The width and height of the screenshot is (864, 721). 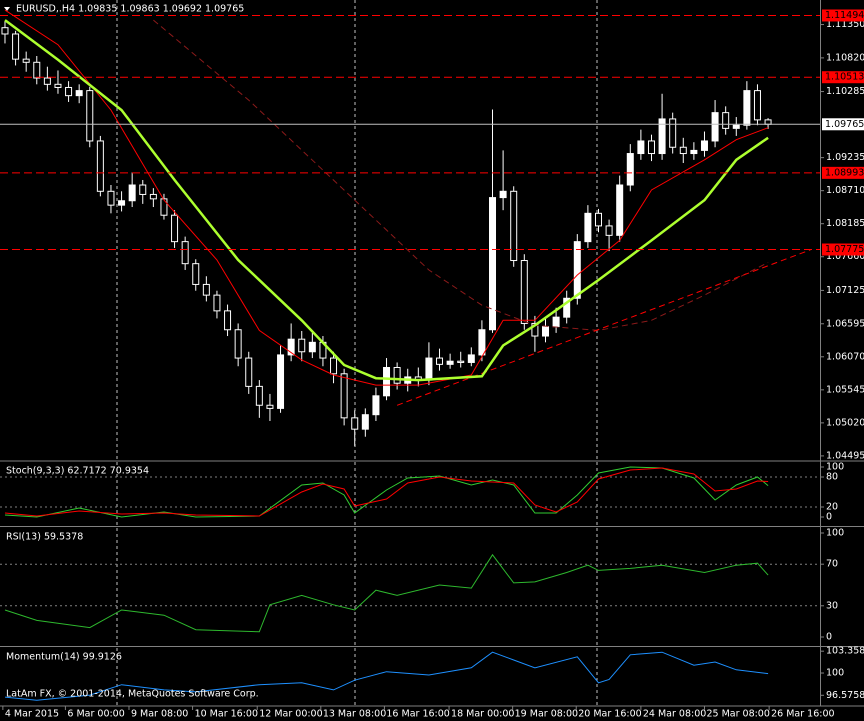 I want to click on price-level-label: 1.08993, so click(x=844, y=172).